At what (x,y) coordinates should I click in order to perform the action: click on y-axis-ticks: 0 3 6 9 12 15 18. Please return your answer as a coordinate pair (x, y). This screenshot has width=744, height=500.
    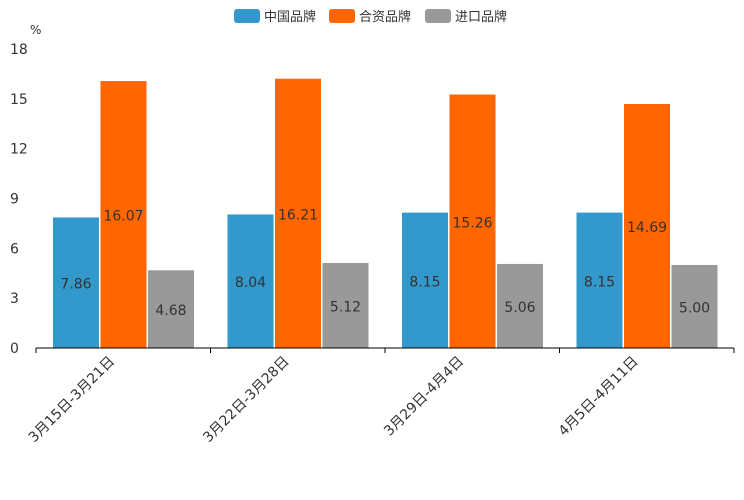
    Looking at the image, I should click on (19, 199).